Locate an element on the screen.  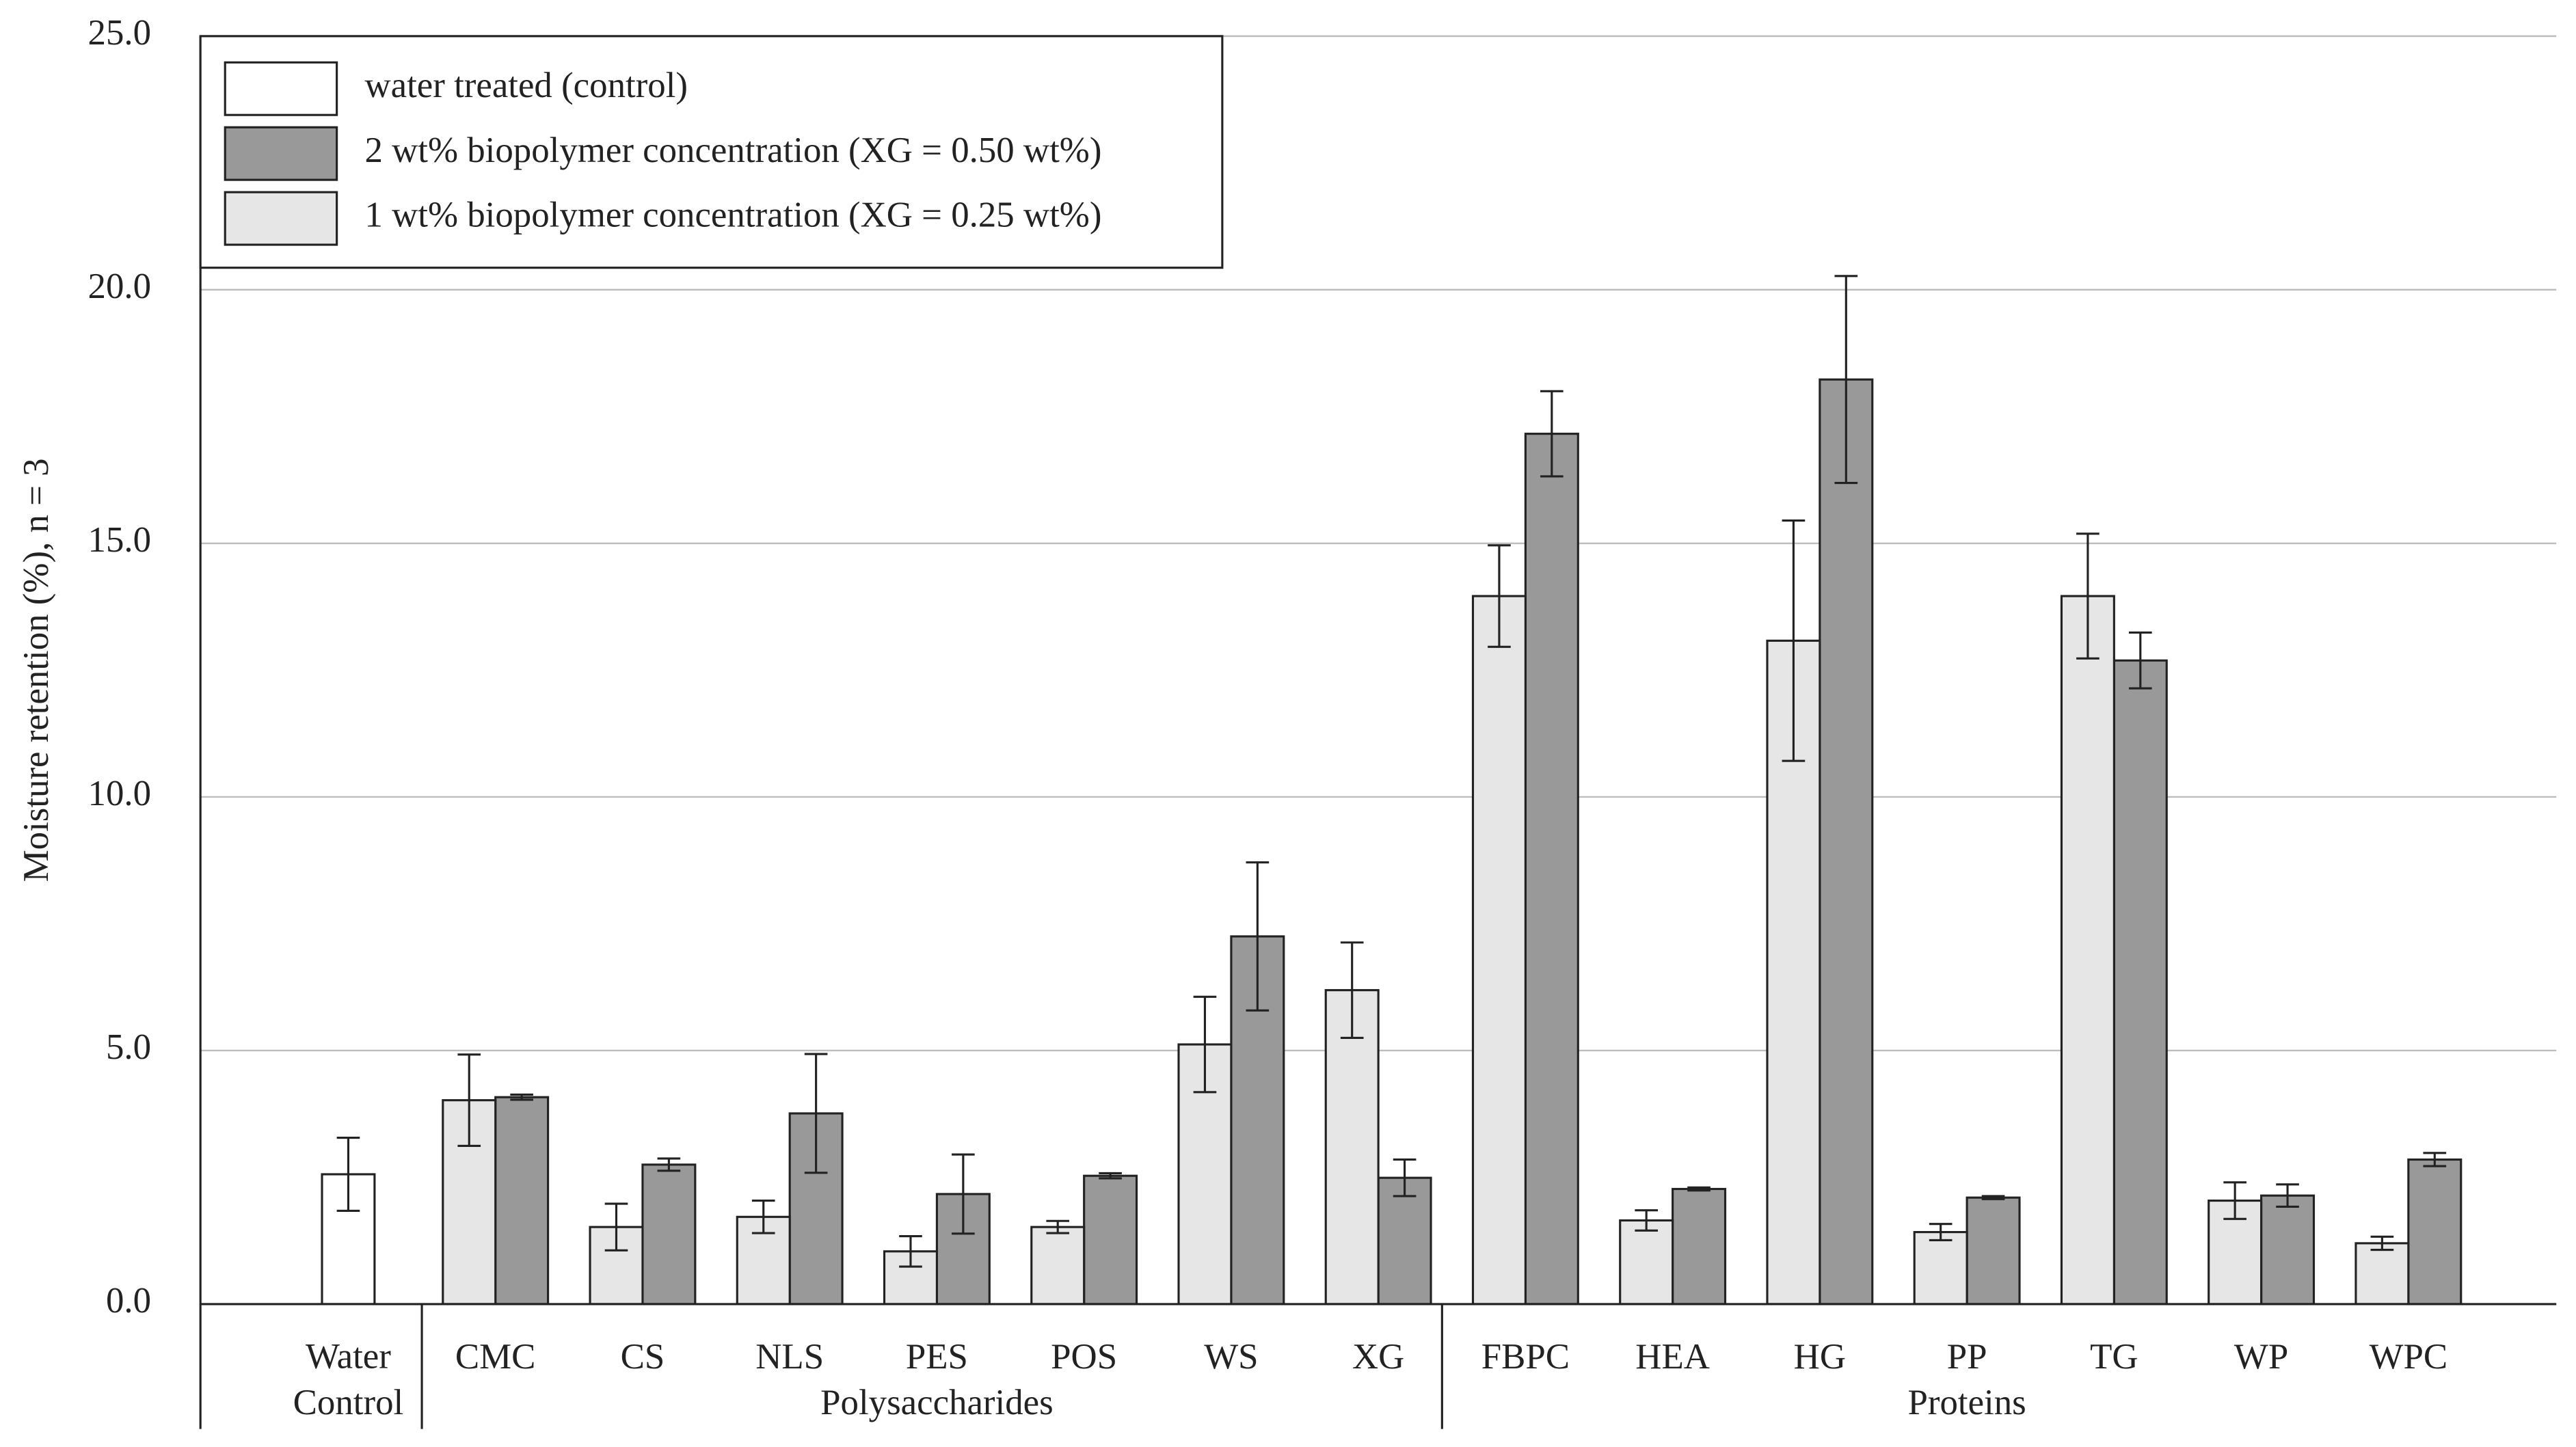
y-tick-label: 5.0 is located at coordinates (128, 1047).